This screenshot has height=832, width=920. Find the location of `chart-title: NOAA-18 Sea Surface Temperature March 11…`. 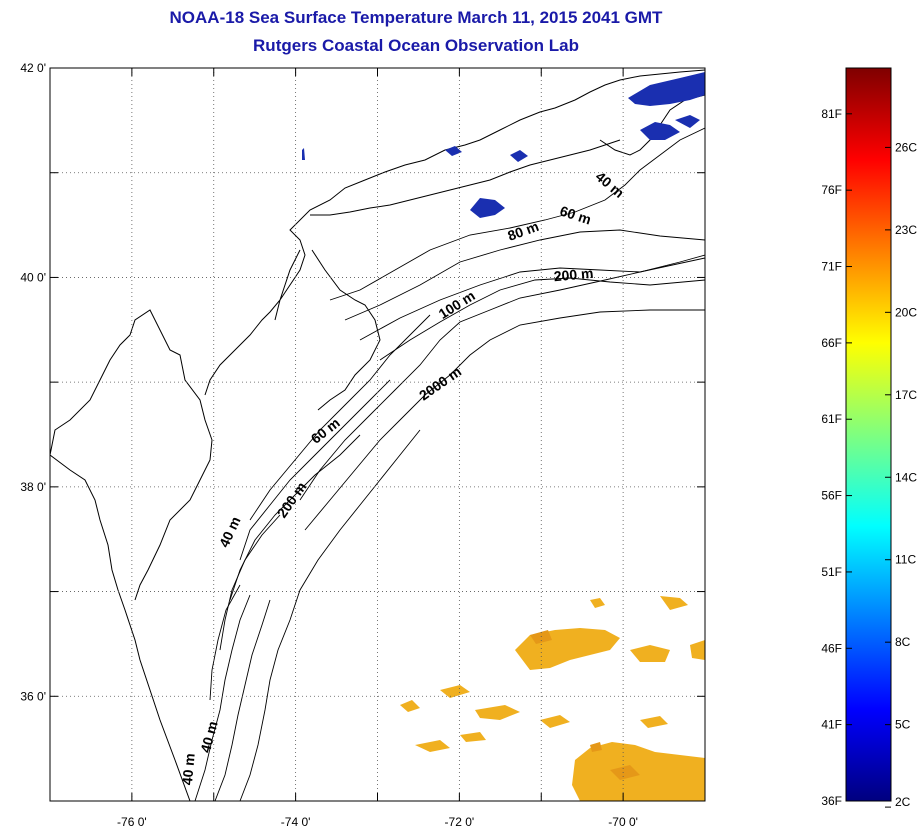

chart-title: NOAA-18 Sea Surface Temperature March 11… is located at coordinates (416, 17).